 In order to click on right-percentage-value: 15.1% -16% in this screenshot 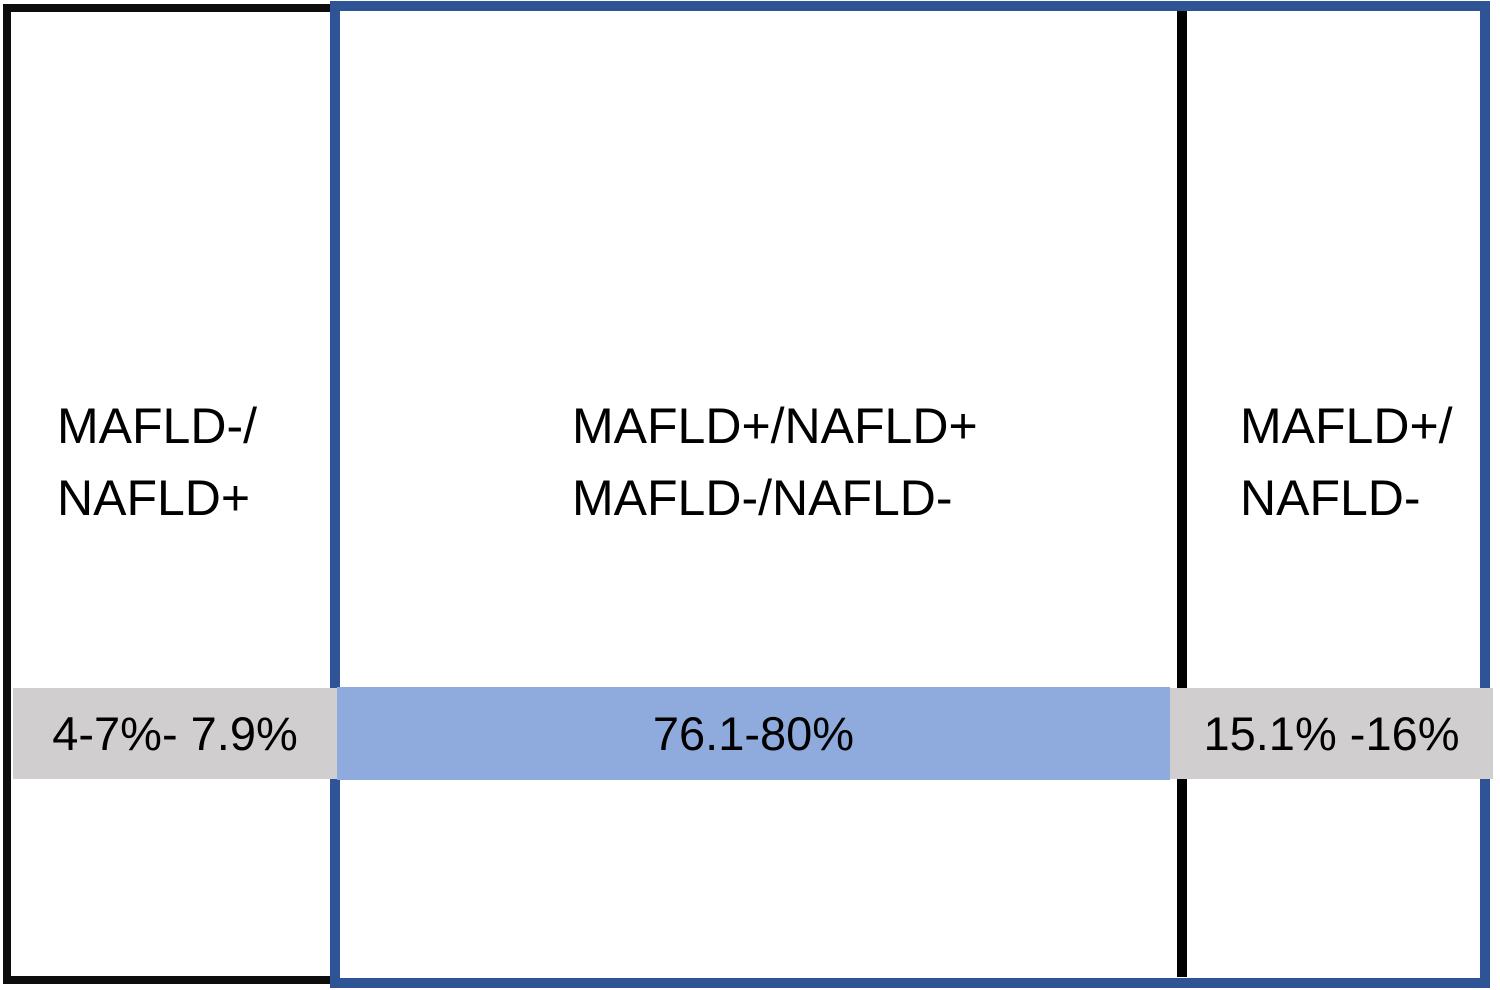, I will do `click(1331, 733)`.